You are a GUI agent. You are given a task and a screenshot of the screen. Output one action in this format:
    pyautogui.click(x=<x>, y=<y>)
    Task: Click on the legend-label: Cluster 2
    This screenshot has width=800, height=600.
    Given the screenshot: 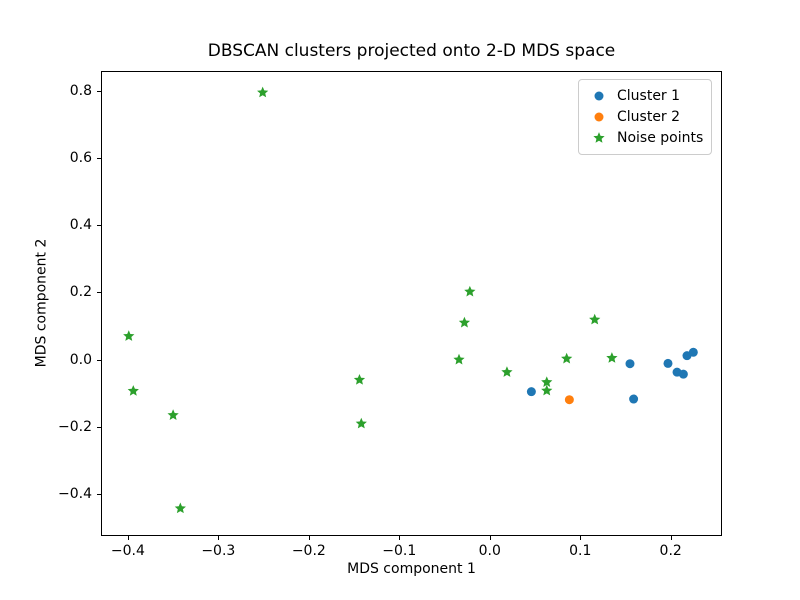 What is the action you would take?
    pyautogui.click(x=649, y=117)
    